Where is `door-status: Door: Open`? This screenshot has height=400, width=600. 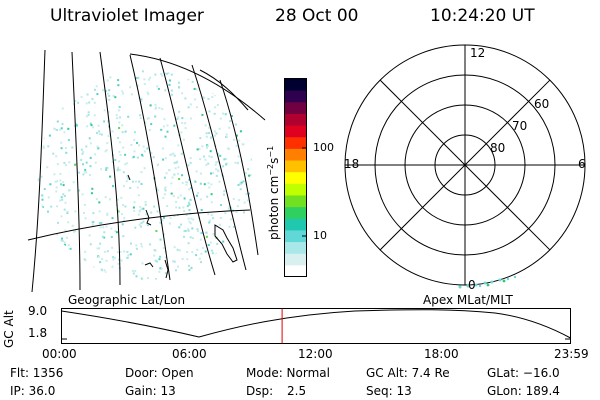
door-status: Door: Open is located at coordinates (159, 373).